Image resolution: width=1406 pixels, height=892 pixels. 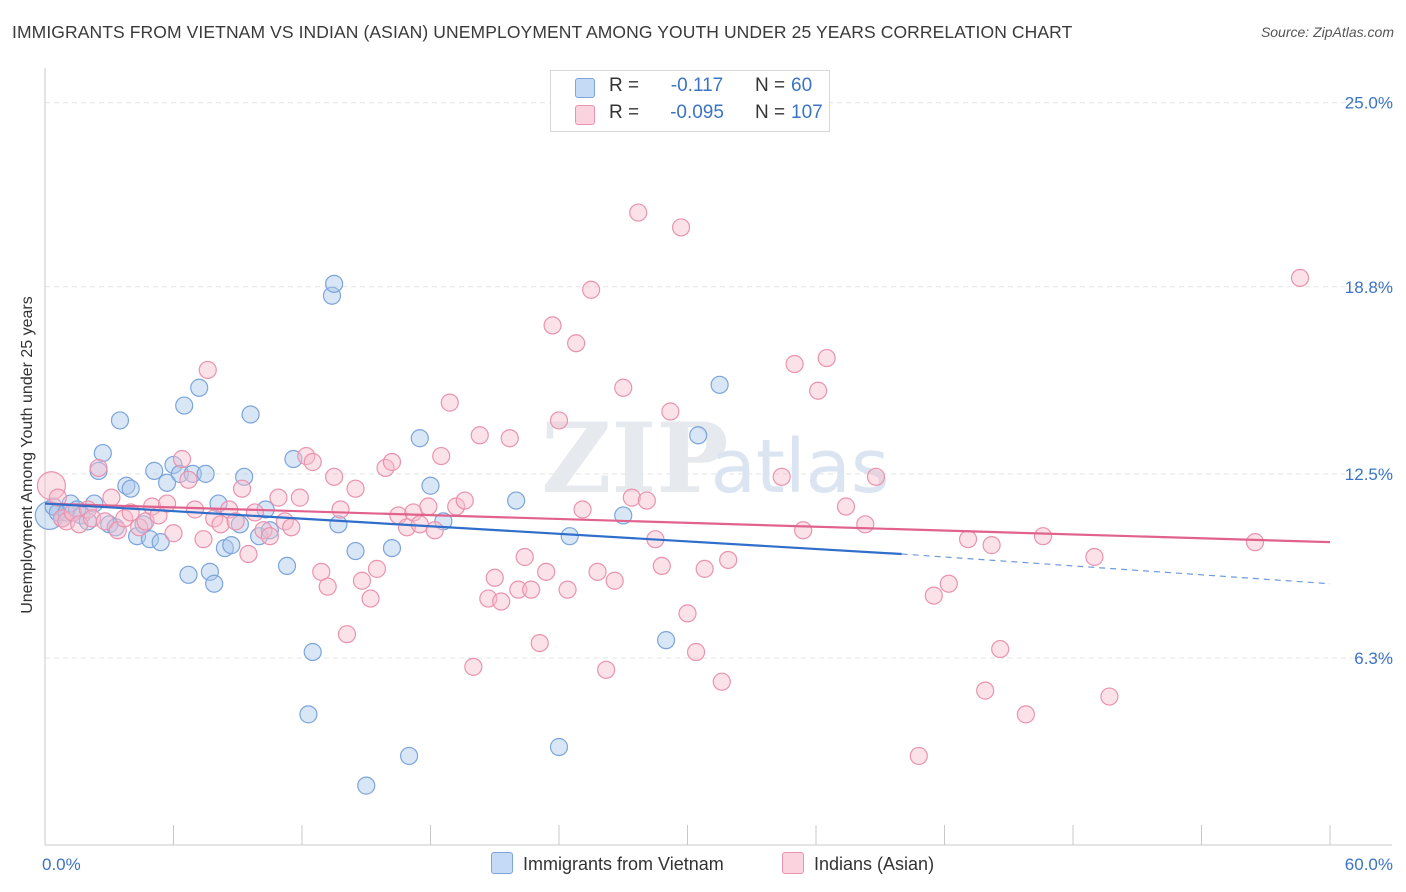 What do you see at coordinates (1369, 474) in the screenshot?
I see `y-tick-label: 12.5%` at bounding box center [1369, 474].